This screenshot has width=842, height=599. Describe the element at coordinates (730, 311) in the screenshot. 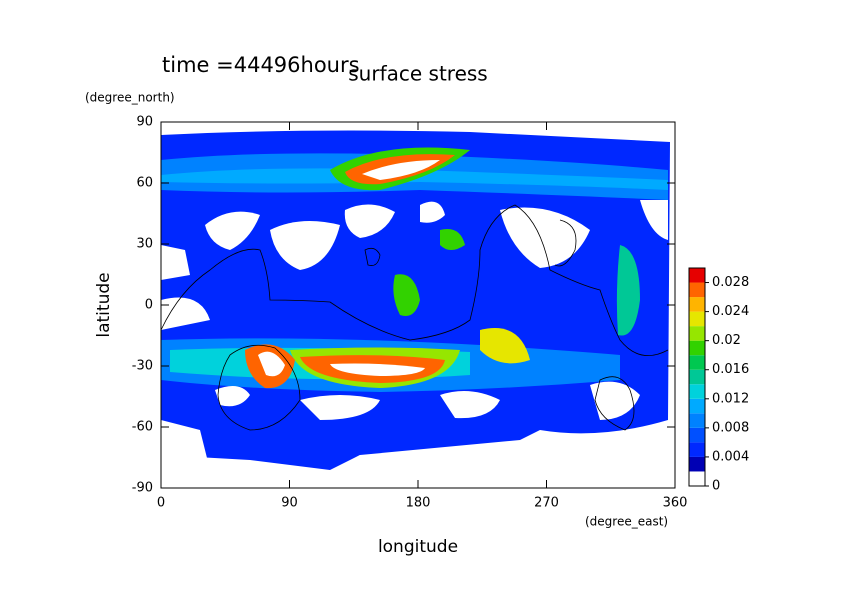

I see `colorbar-tick-label: 0.024` at that location.